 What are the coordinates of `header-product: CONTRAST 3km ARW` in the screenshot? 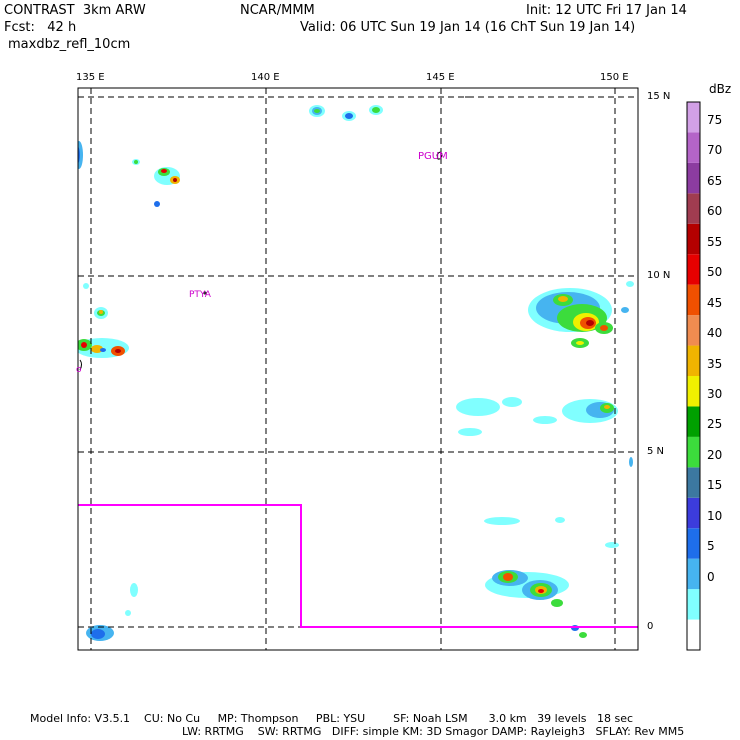 It's located at (75, 10).